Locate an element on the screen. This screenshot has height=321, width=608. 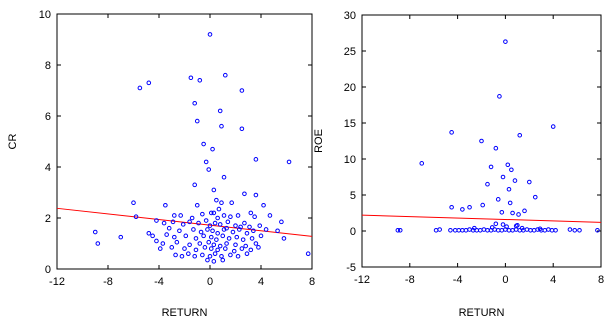
roe-x-axis-label: RETURN is located at coordinates (482, 313).